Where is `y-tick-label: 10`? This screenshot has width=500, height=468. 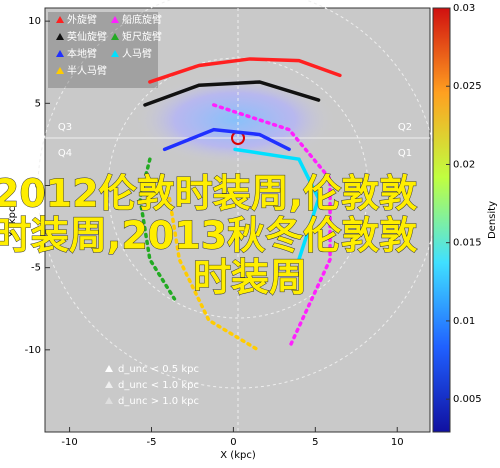
y-tick-label: 10 is located at coordinates (34, 21).